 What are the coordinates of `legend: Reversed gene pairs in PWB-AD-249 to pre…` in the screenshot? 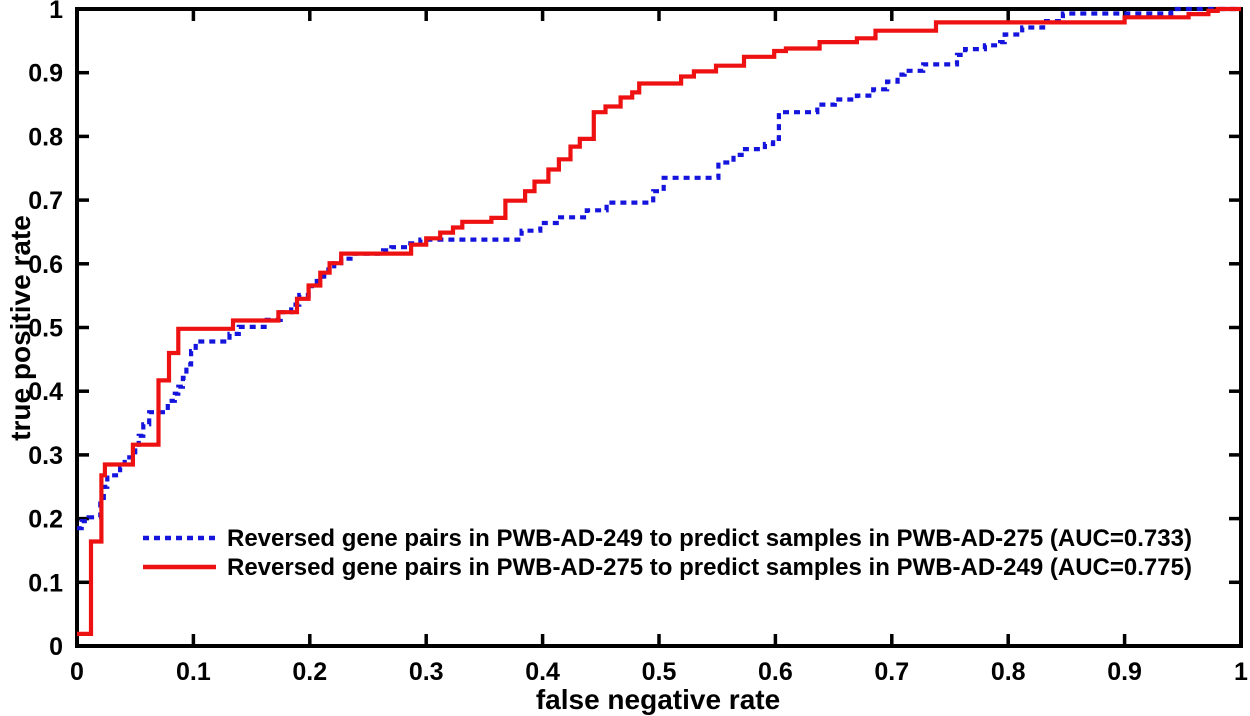 It's located at (667, 553).